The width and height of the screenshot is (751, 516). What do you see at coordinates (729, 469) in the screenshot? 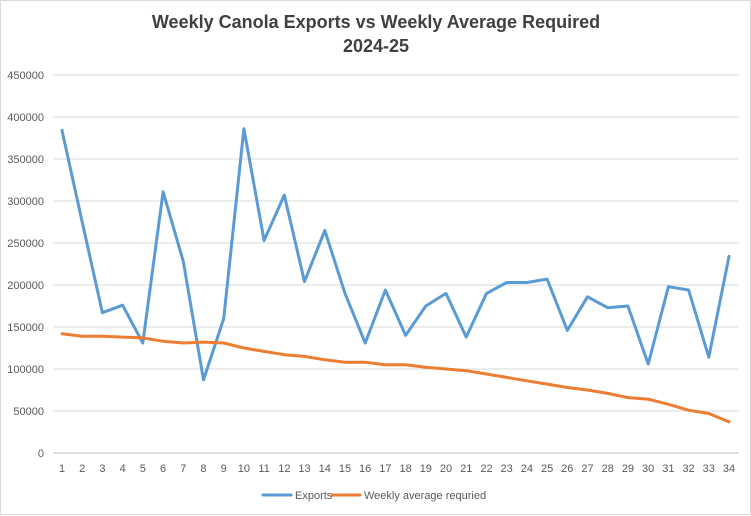
I see `x-tick-label: 34` at bounding box center [729, 469].